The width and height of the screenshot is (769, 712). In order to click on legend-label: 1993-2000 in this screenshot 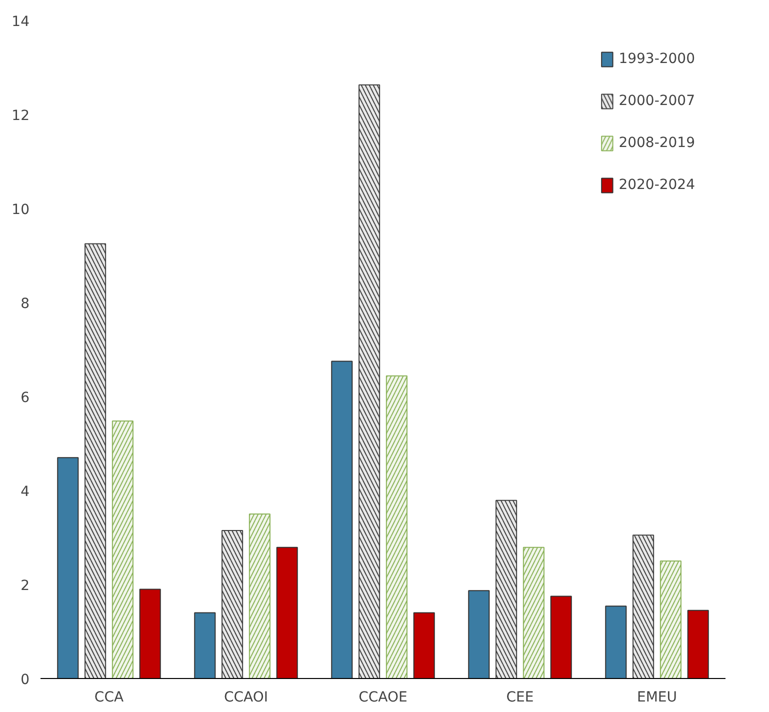, I will do `click(656, 59)`.